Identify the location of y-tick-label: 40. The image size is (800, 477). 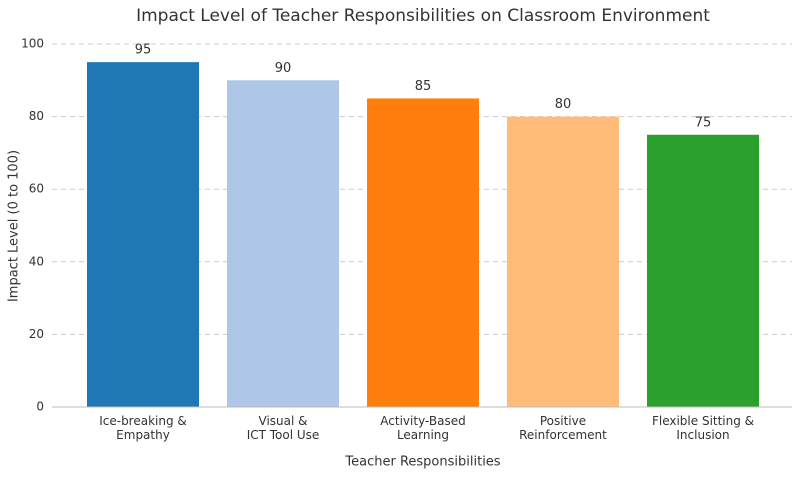
(36, 261).